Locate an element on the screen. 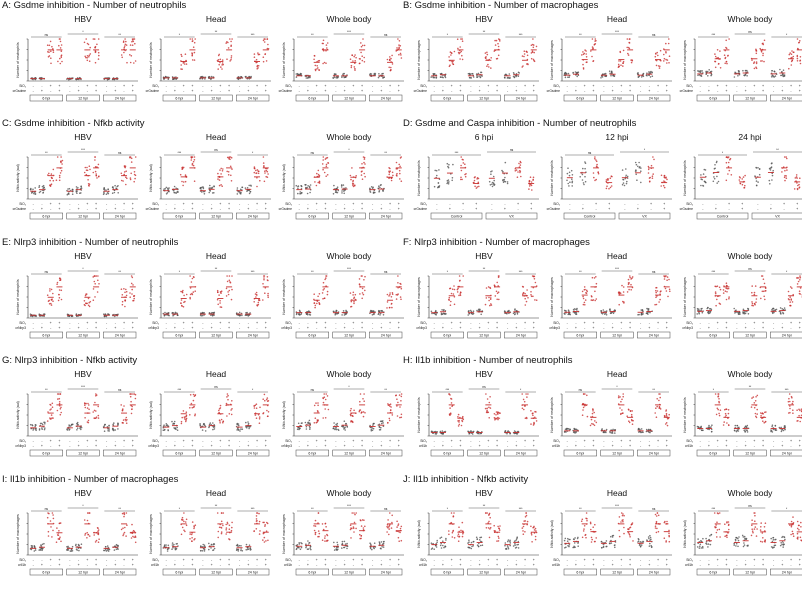 The height and width of the screenshot is (593, 802). group-label: 12 hpi is located at coordinates (750, 99).